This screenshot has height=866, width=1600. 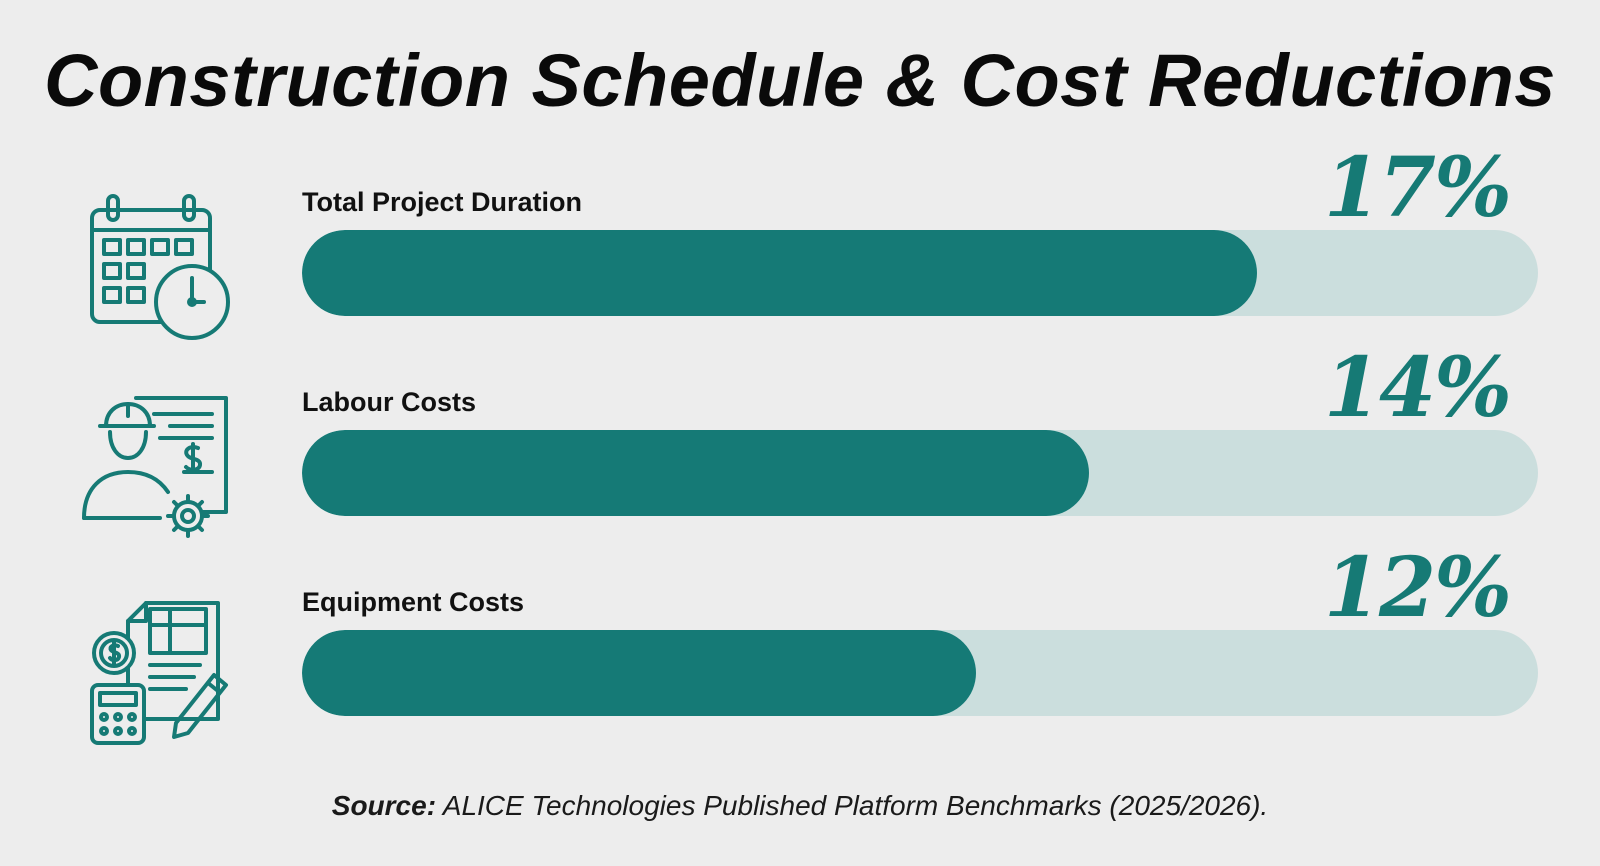 What do you see at coordinates (384, 805) in the screenshot?
I see `source-label: Source:` at bounding box center [384, 805].